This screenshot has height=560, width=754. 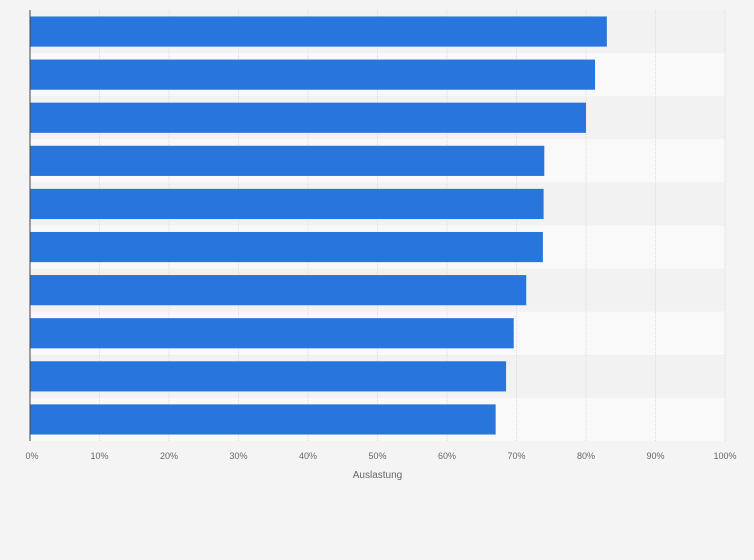 I want to click on x-tick-label: 20%, so click(x=169, y=456).